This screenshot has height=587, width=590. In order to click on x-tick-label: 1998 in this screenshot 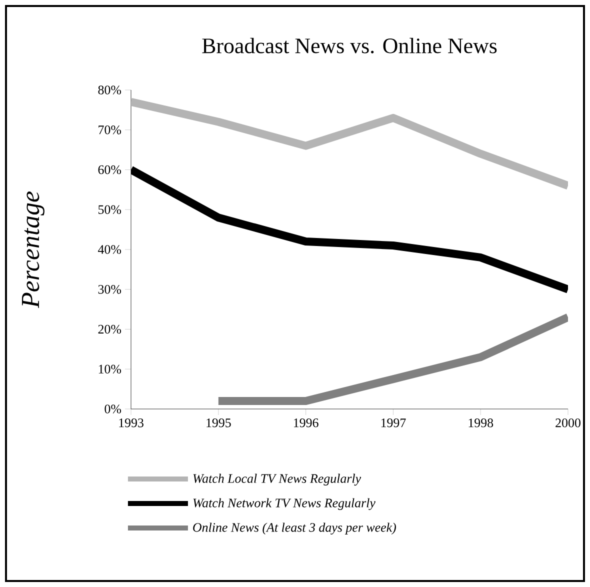, I will do `click(481, 423)`.